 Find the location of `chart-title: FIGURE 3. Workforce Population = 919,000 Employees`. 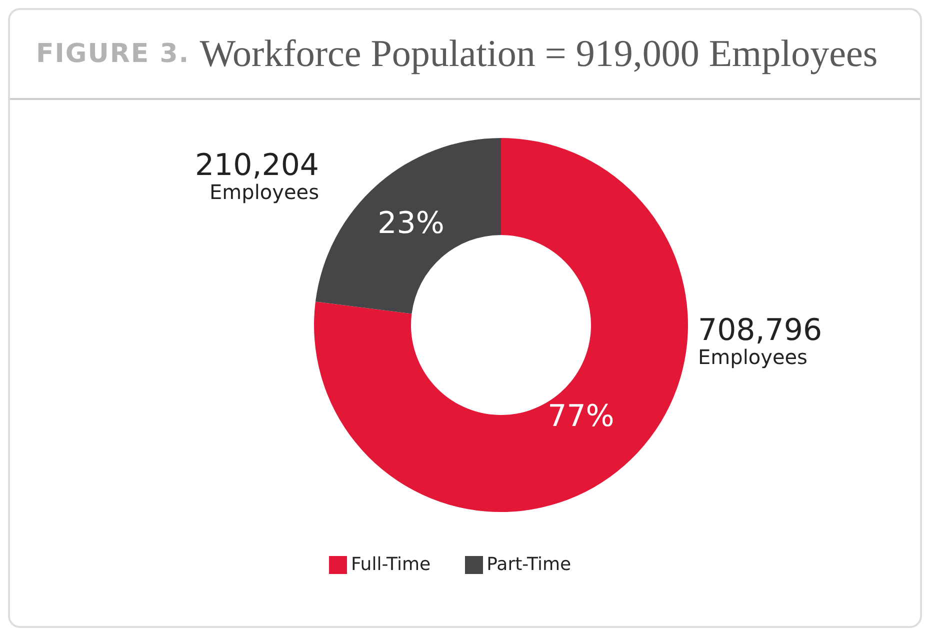

chart-title: FIGURE 3. Workforce Population = 919,000 Employees is located at coordinates (457, 54).